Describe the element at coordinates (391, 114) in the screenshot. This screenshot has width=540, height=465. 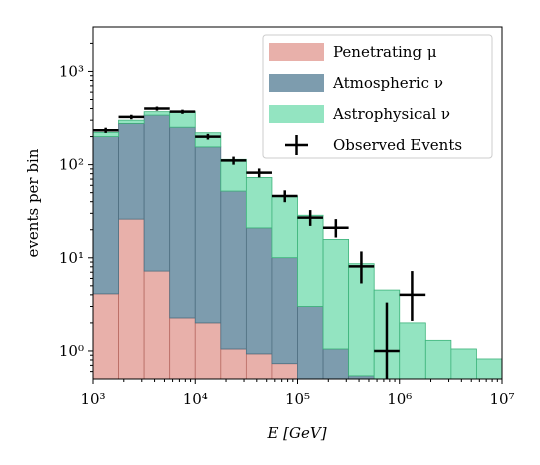
I see `legend-label: Astrophysical ν` at that location.